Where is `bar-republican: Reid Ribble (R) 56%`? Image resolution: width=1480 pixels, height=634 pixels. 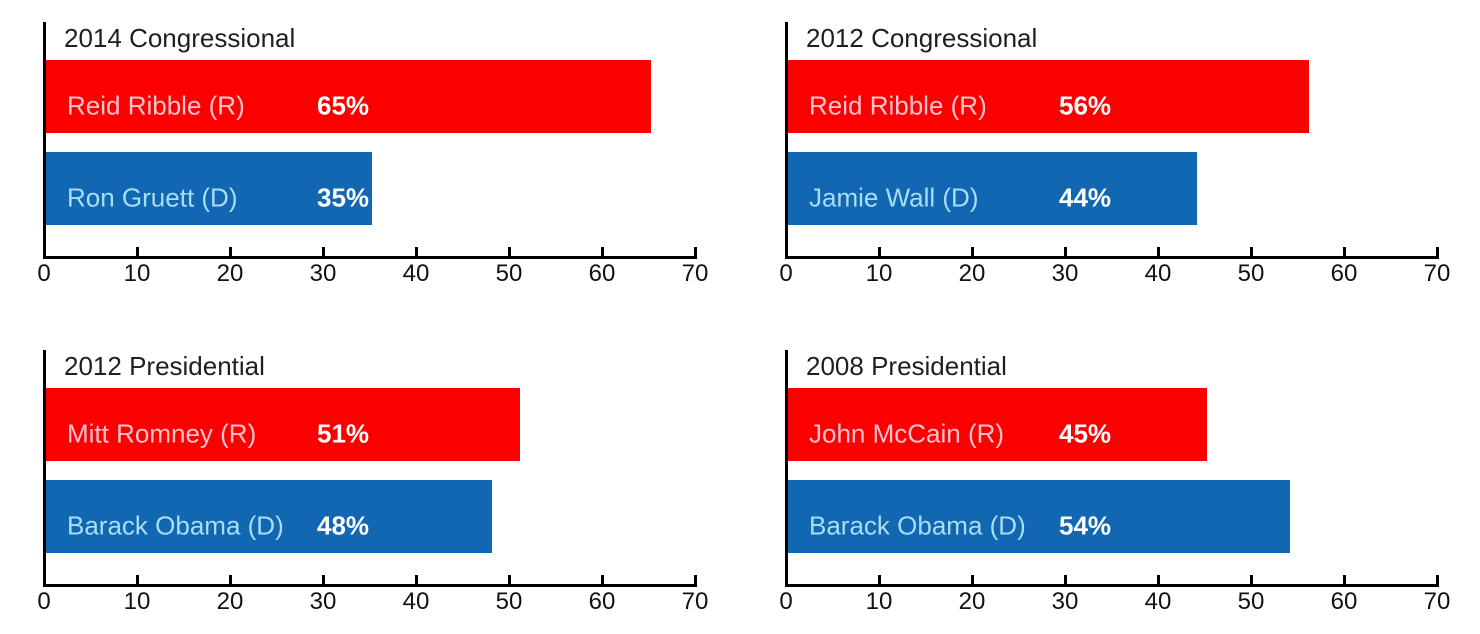 bar-republican: Reid Ribble (R) 56% is located at coordinates (1048, 96).